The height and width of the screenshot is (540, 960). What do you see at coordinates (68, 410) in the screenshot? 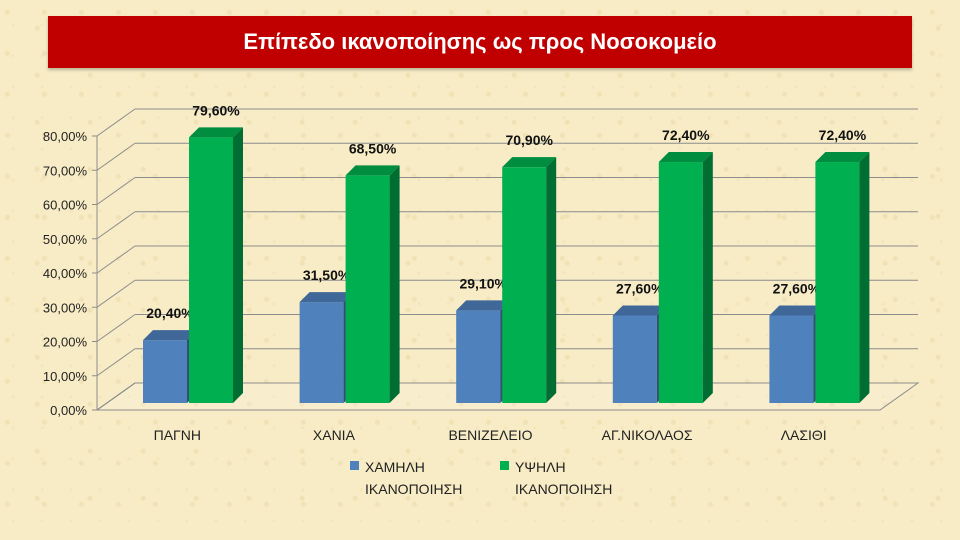
I see `y-tick-label: 0,00%` at bounding box center [68, 410].